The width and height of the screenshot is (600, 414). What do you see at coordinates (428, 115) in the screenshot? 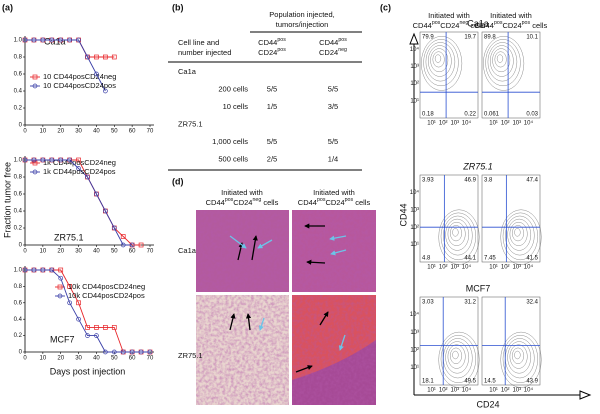
I see `quadrant-percent: 0.18` at bounding box center [428, 115].